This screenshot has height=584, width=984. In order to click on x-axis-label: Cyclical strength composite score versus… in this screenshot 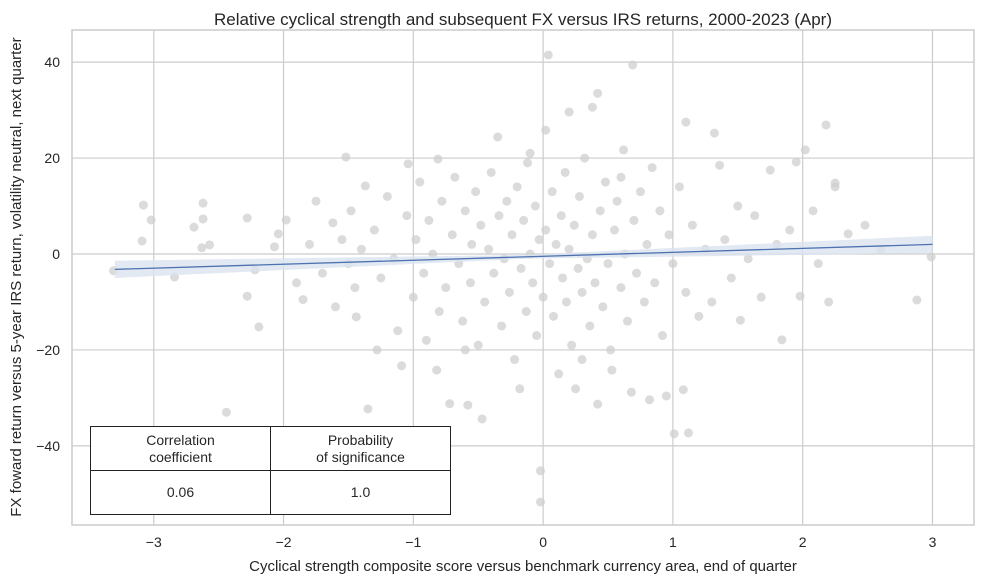, I will do `click(523, 566)`.